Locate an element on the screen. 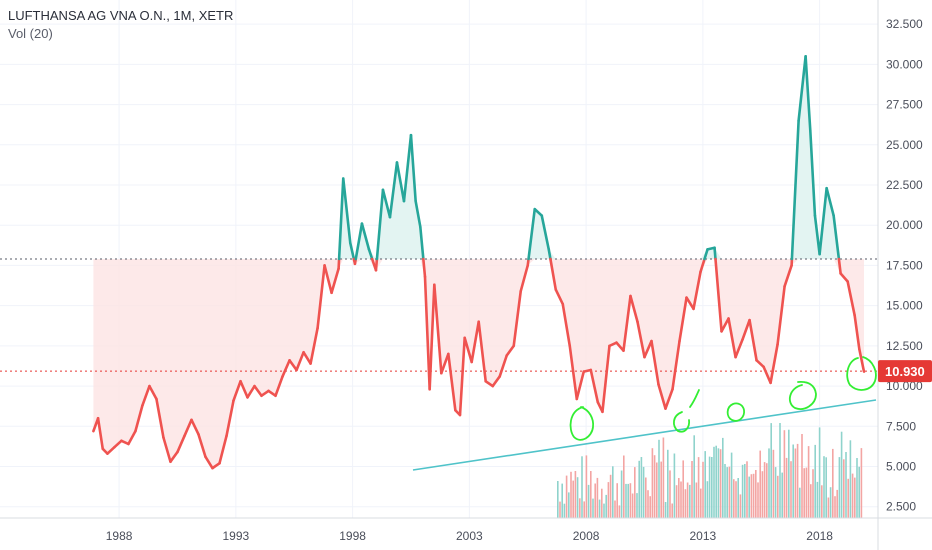 The image size is (932, 550). annotation-circle-2020 is located at coordinates (861, 373).